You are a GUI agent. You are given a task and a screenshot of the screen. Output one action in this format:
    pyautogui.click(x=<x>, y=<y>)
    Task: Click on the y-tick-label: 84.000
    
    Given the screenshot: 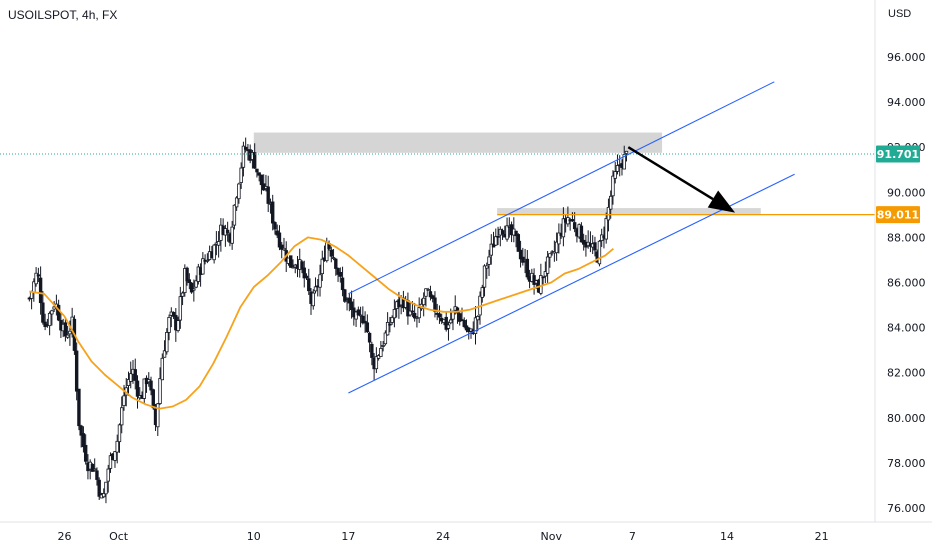 What is the action you would take?
    pyautogui.click(x=906, y=328)
    